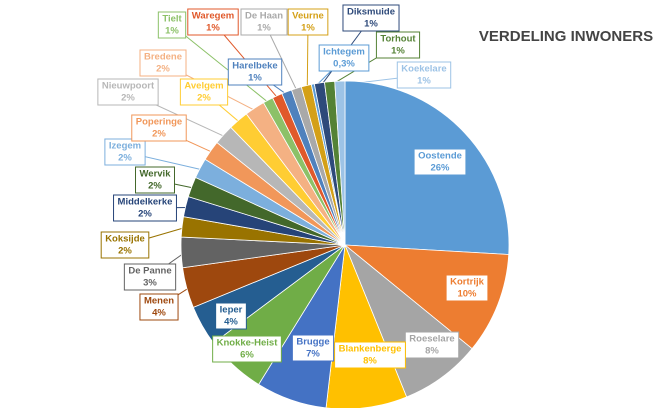  Describe the element at coordinates (264, 16) in the screenshot. I see `label-name: De Haan` at that location.